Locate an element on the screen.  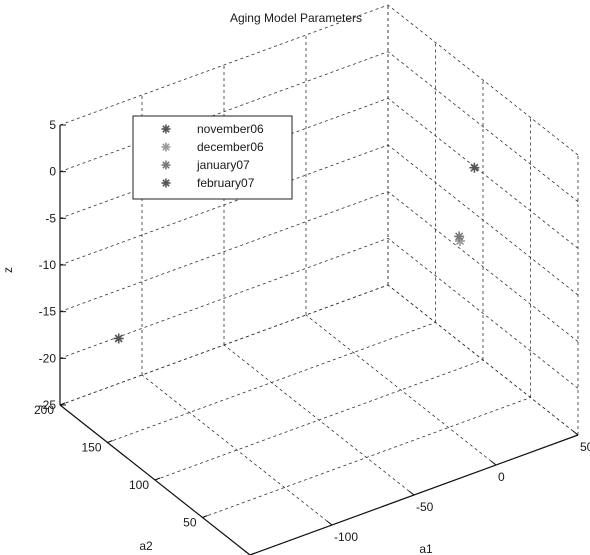
chart-title: Aging Model Parameters is located at coordinates (296, 18).